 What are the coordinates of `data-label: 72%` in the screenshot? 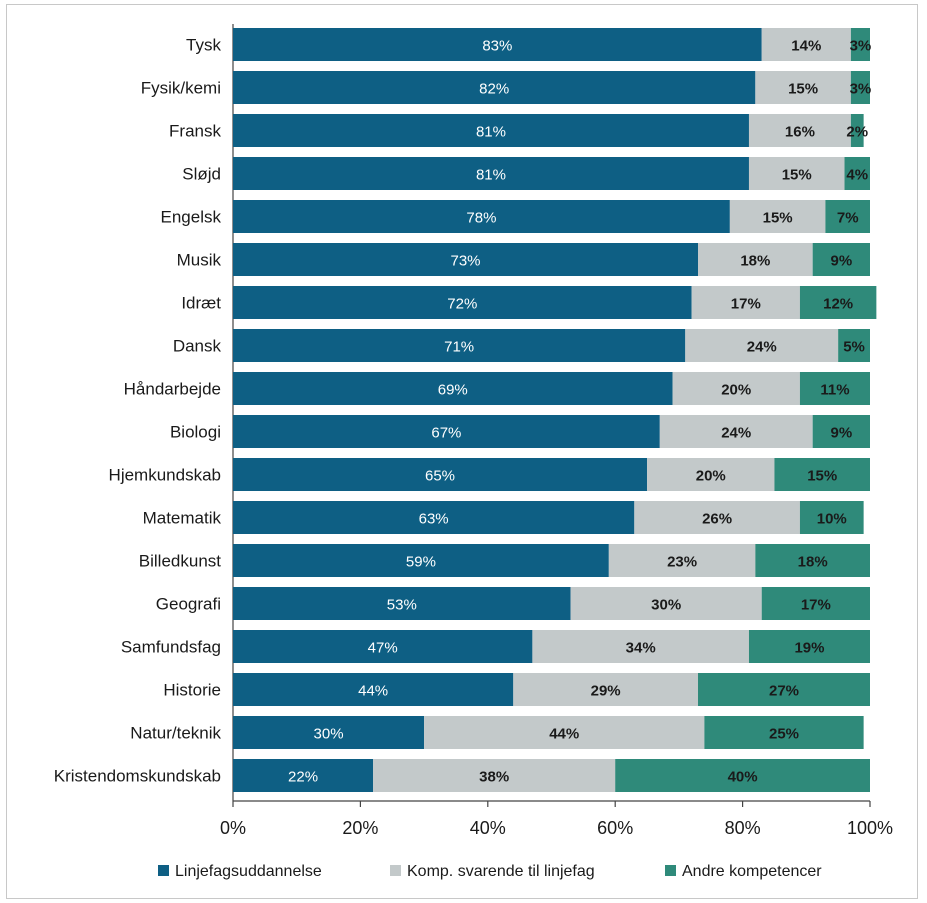 It's located at (462, 304).